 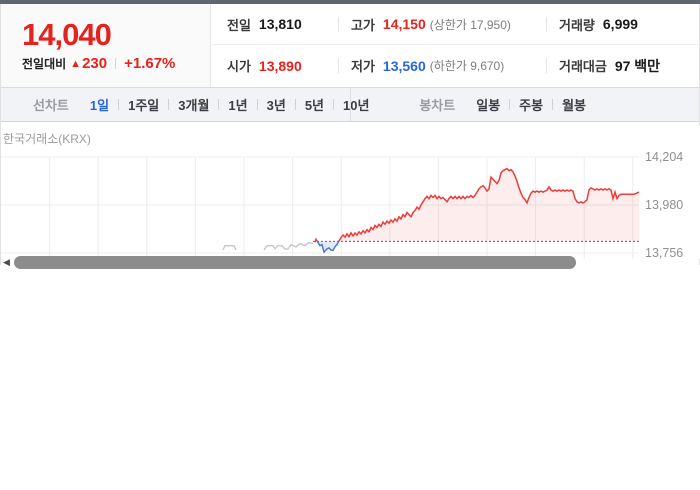 I want to click on tab-candle-period-1: 일봉, so click(x=488, y=105).